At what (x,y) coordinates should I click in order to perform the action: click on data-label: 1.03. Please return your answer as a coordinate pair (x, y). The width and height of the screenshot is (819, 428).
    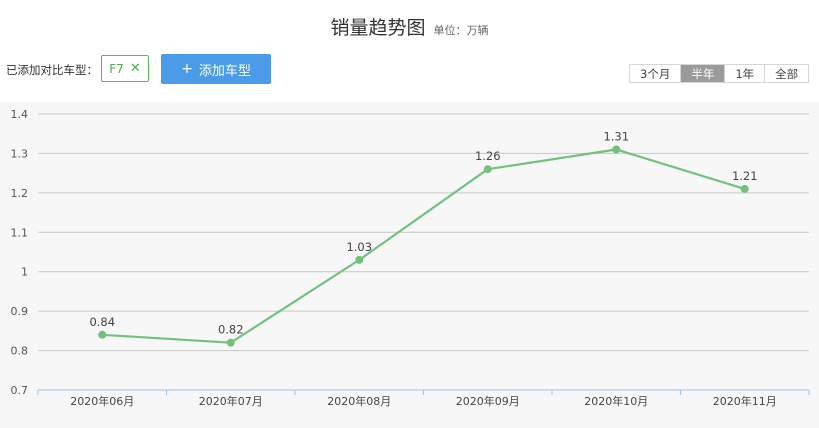
    Looking at the image, I should click on (359, 247).